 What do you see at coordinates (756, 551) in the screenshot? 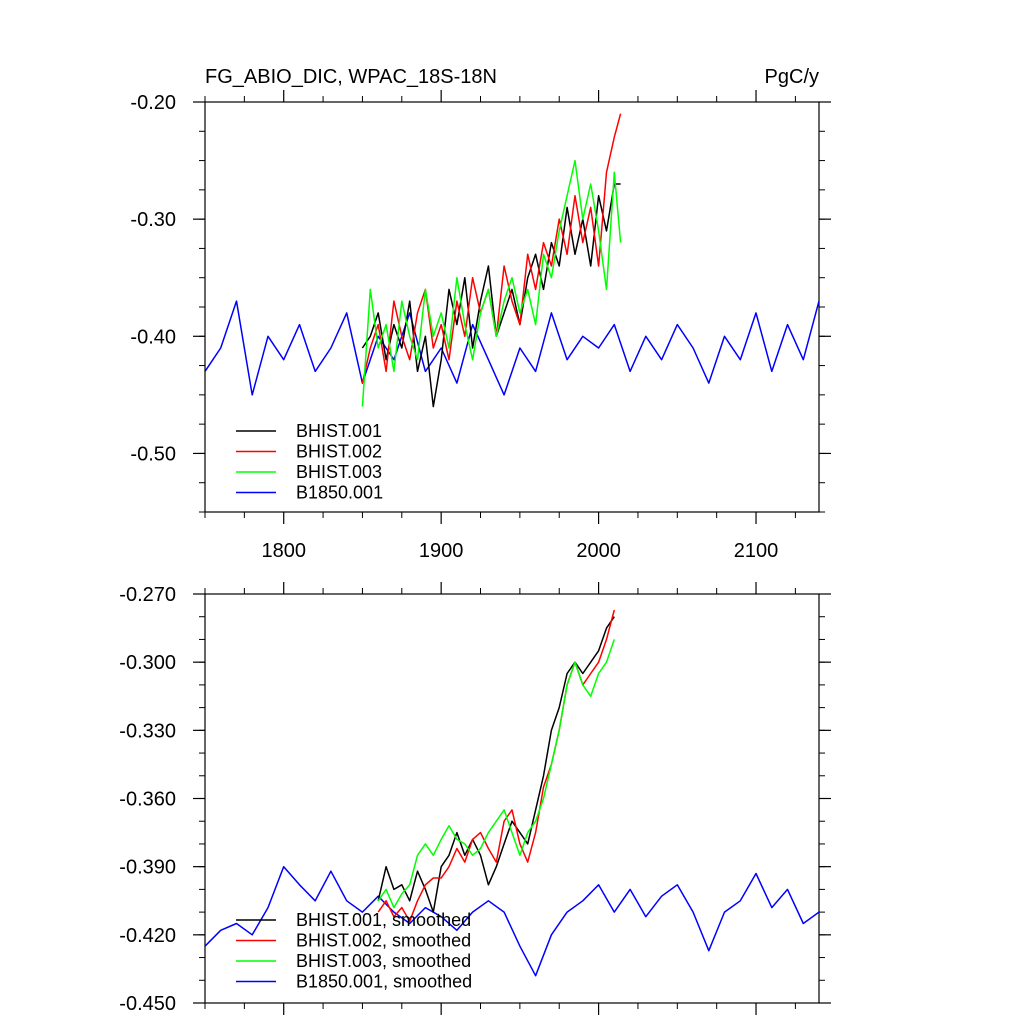
I see `x-tick-label: 2100` at bounding box center [756, 551].